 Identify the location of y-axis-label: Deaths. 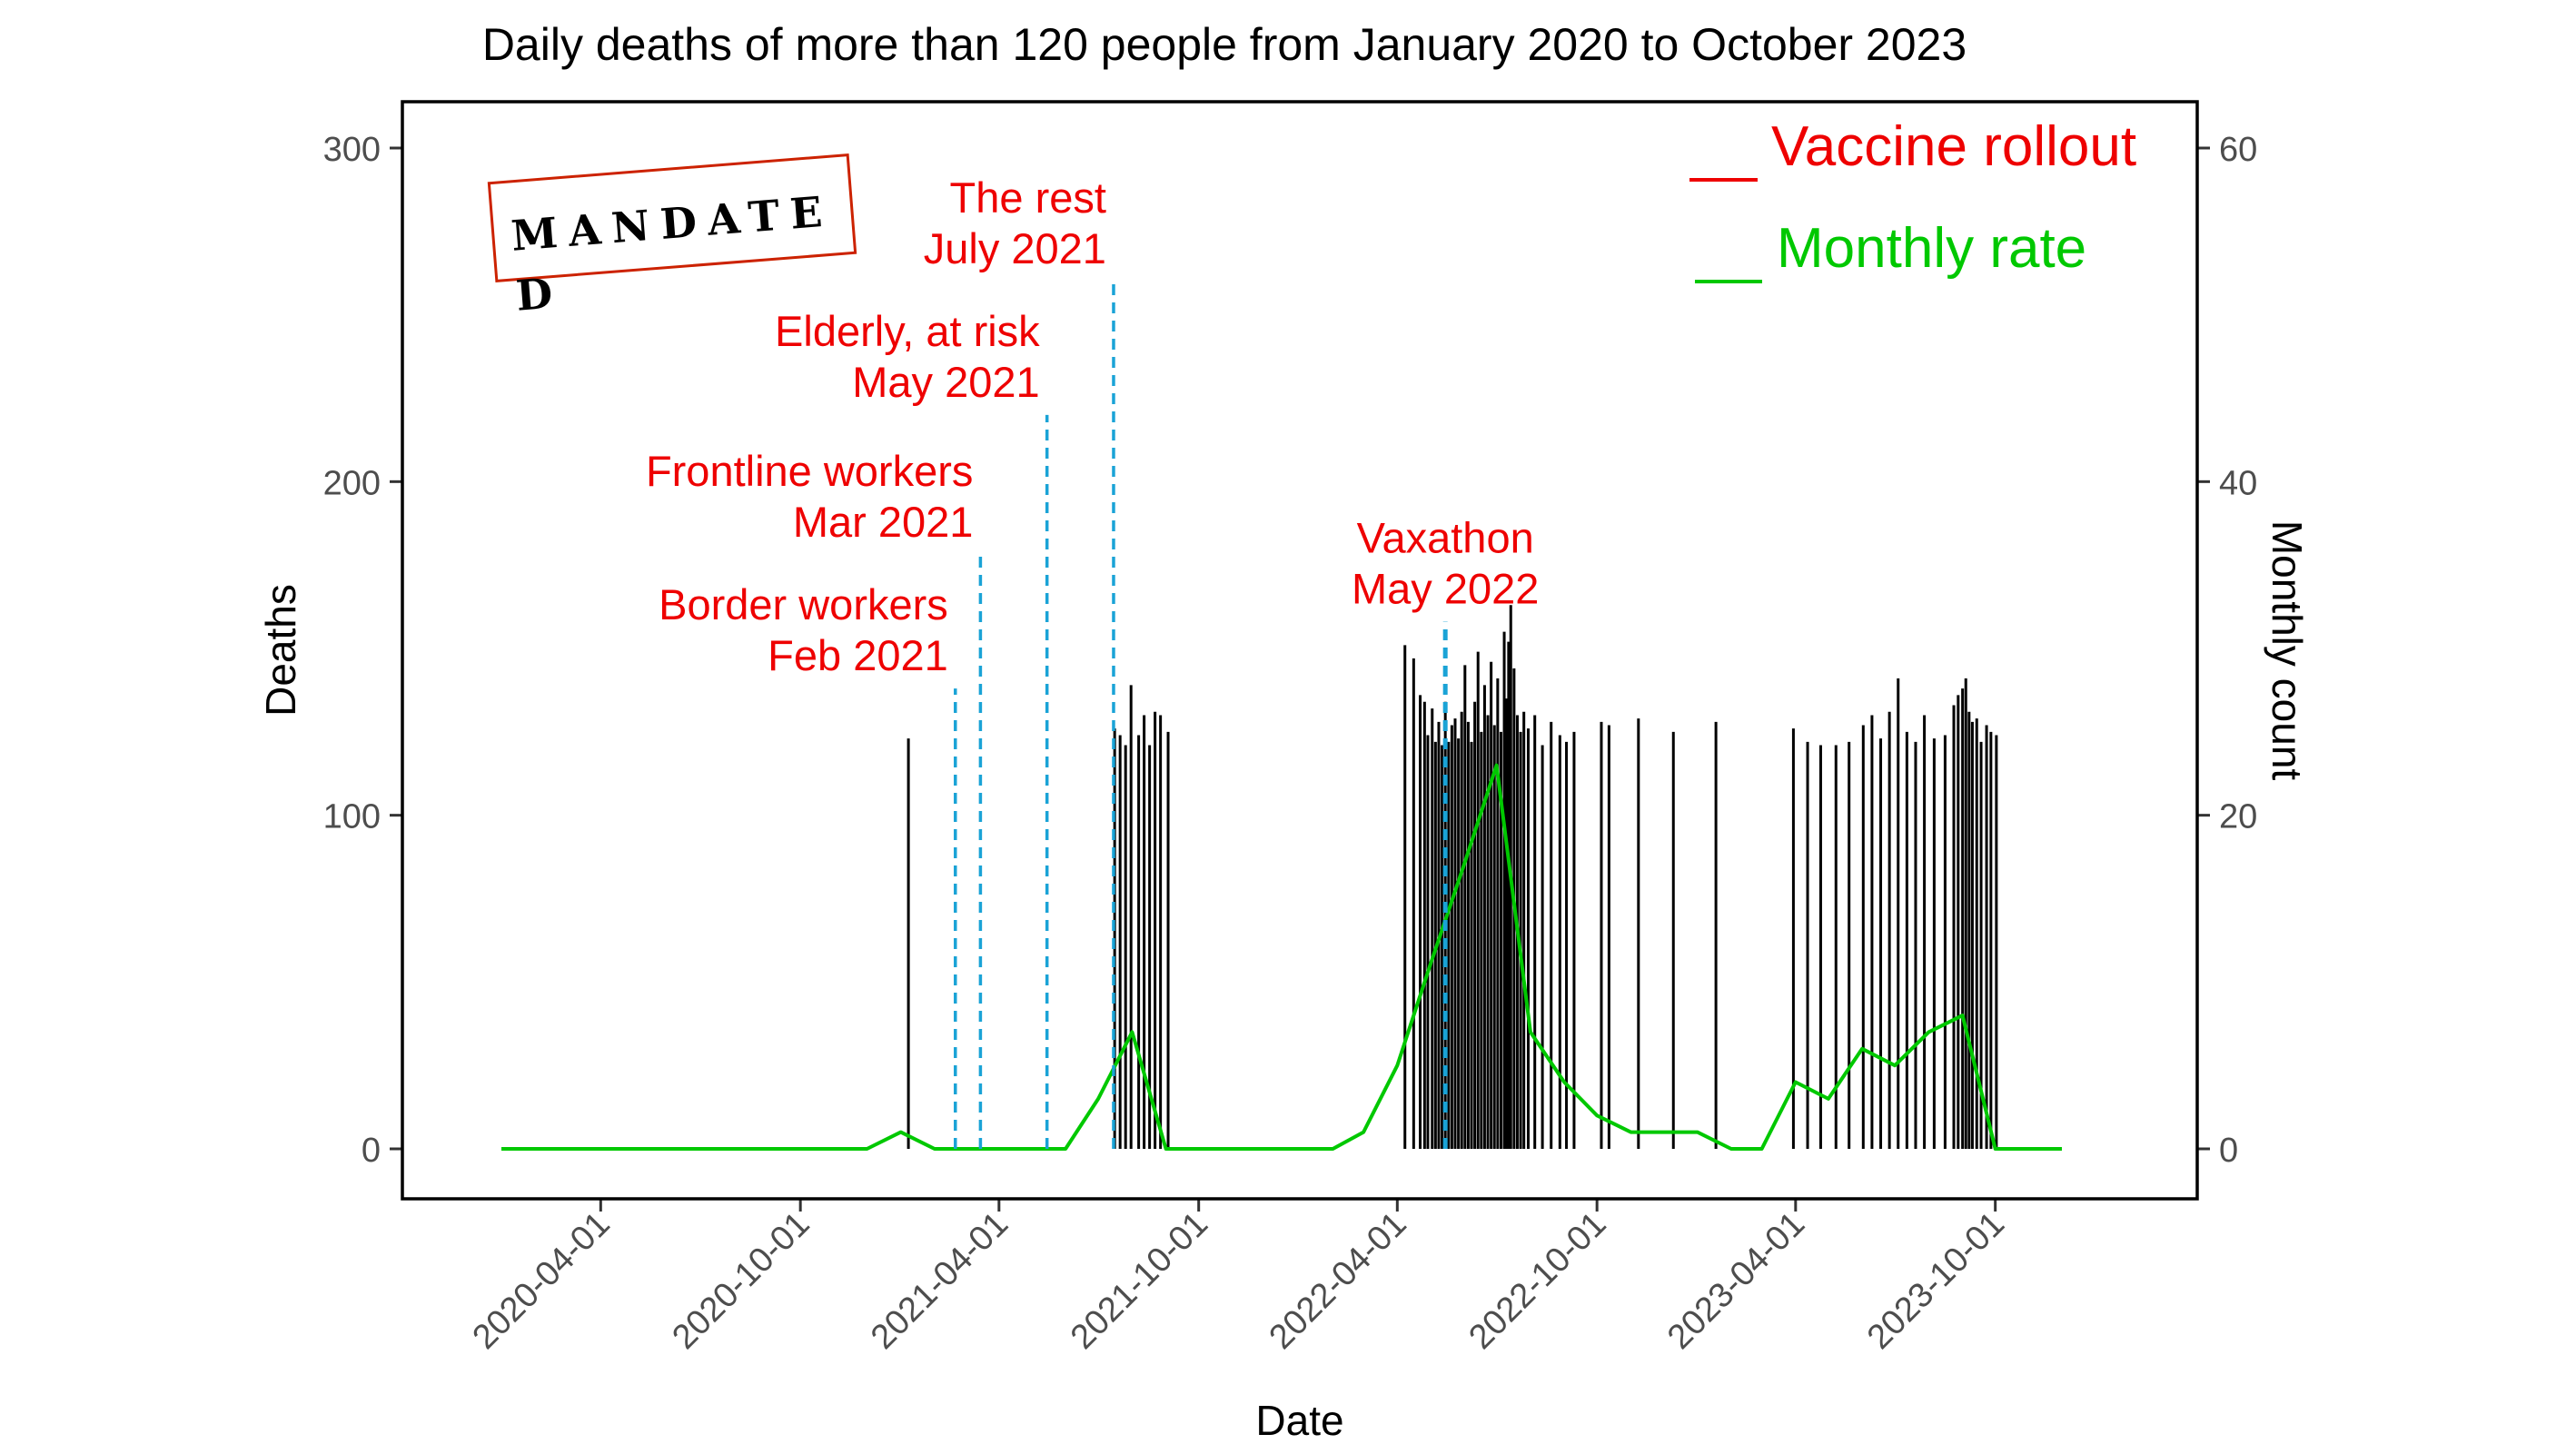
(280, 650).